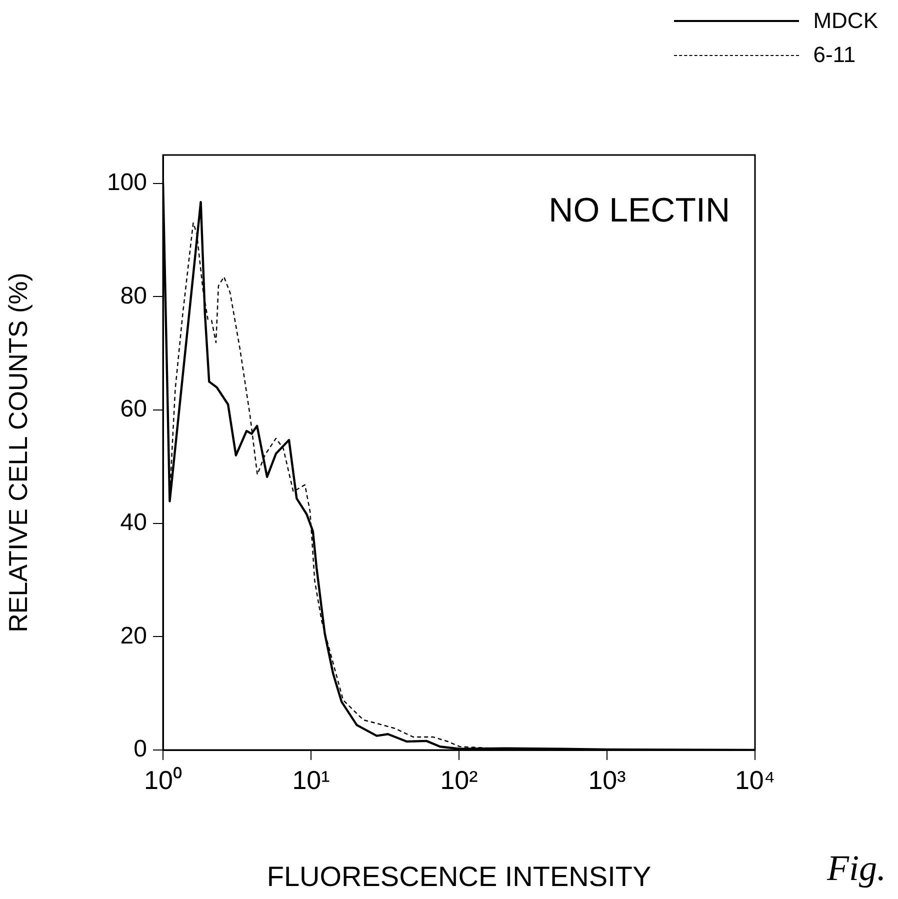  I want to click on x-axis-title: FLUORESCENCE INTENSITY, so click(459, 876).